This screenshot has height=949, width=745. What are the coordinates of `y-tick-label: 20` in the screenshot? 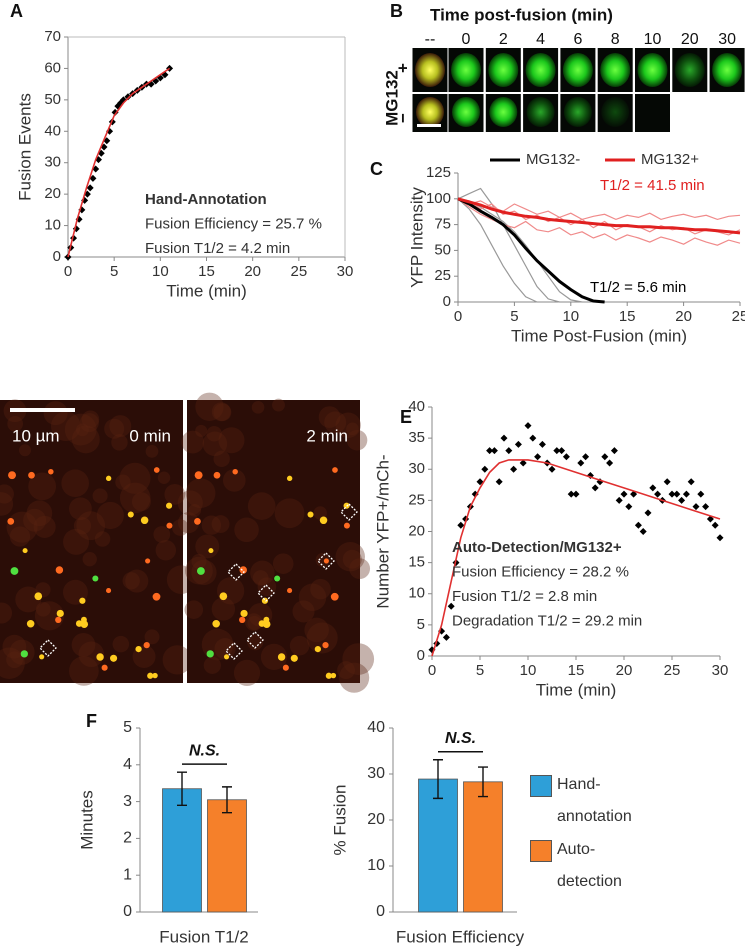 It's located at (416, 530).